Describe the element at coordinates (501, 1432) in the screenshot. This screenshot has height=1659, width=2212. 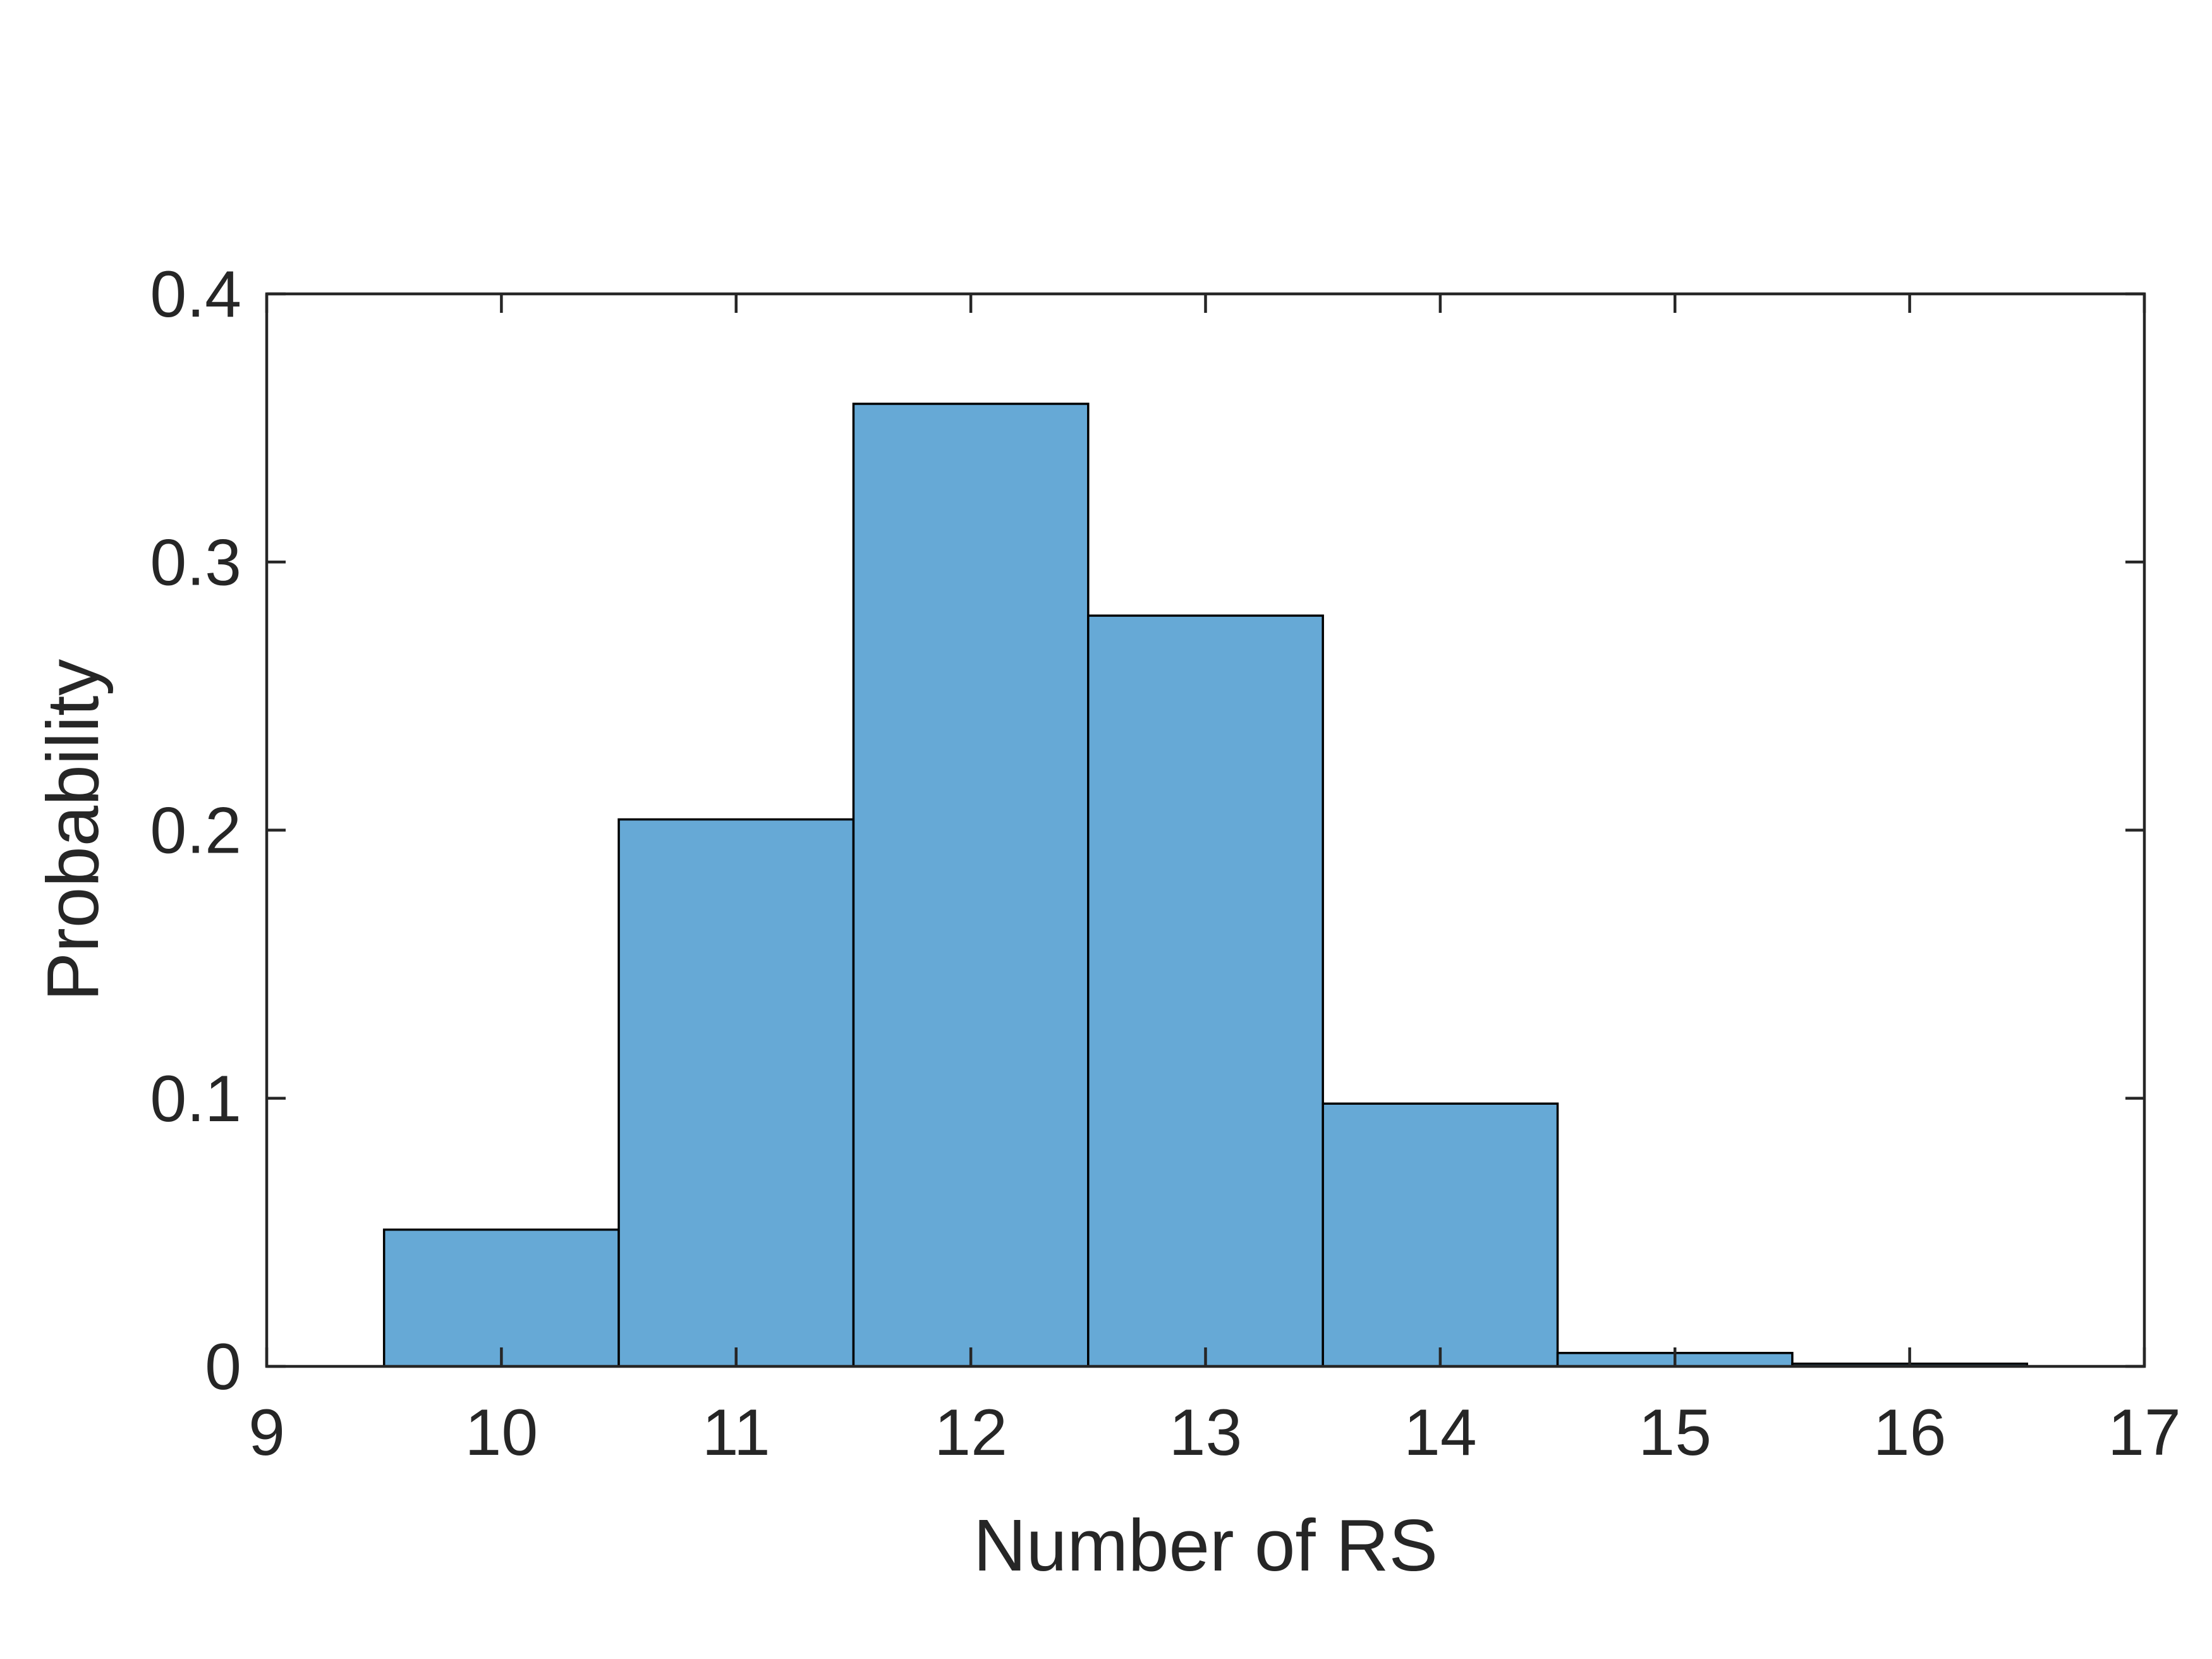
I see `x-tick-label: 10` at that location.